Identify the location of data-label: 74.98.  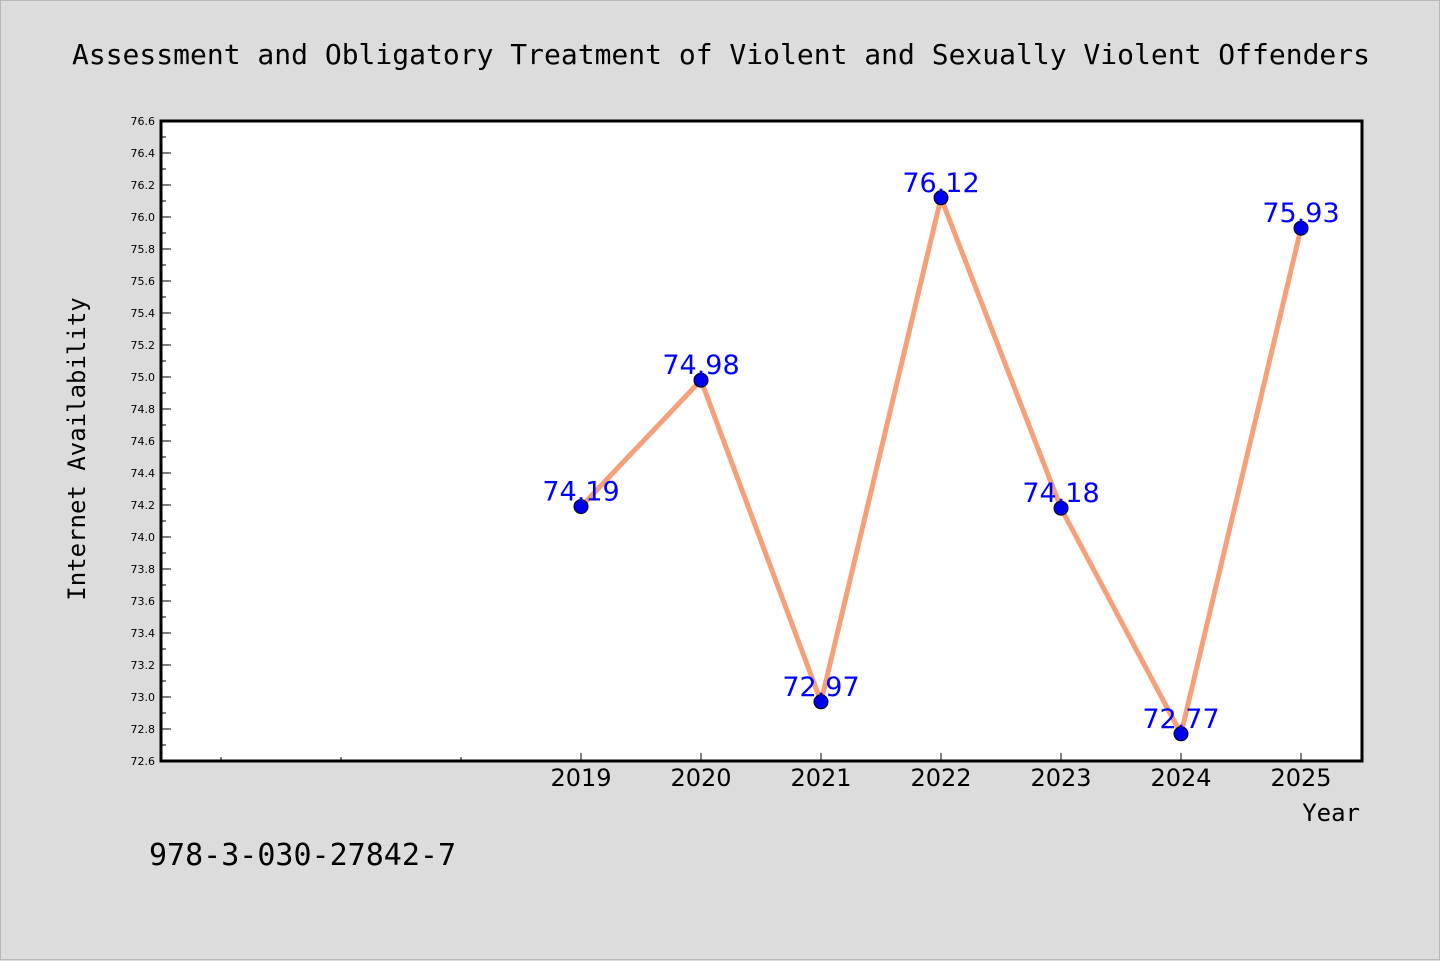
(700, 365).